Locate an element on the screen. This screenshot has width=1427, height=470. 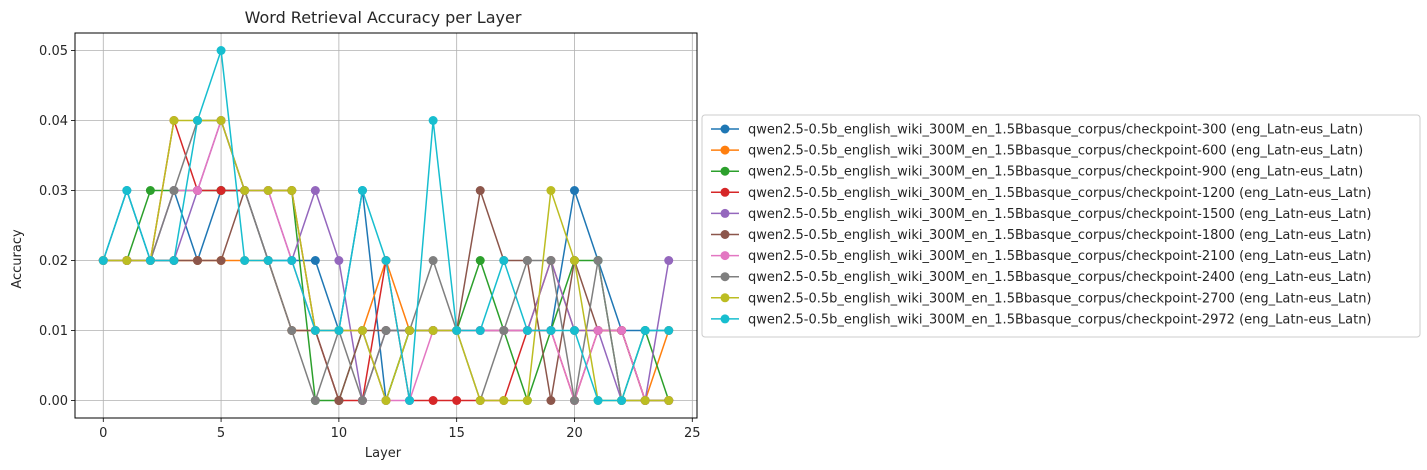
x-tick-label: 25 is located at coordinates (692, 433).